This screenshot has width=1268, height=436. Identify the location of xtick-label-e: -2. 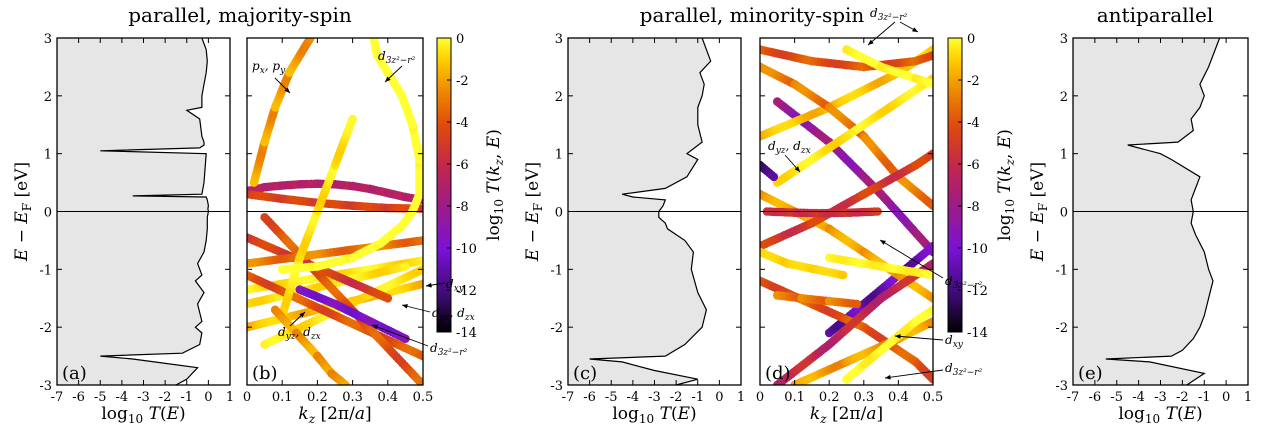
(1182, 397).